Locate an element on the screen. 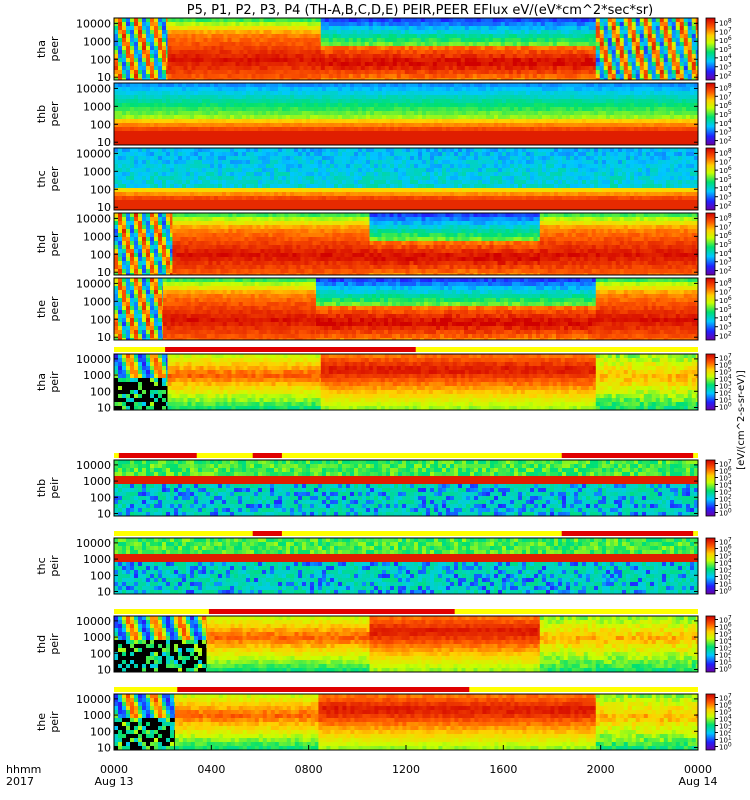 This screenshot has height=800, width=750. x-tick-label: 0800 is located at coordinates (309, 769).